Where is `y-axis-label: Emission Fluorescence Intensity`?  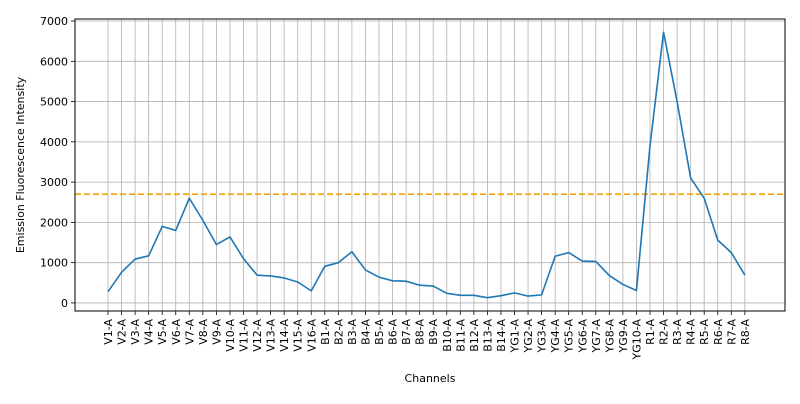 y-axis-label: Emission Fluorescence Intensity is located at coordinates (20, 164).